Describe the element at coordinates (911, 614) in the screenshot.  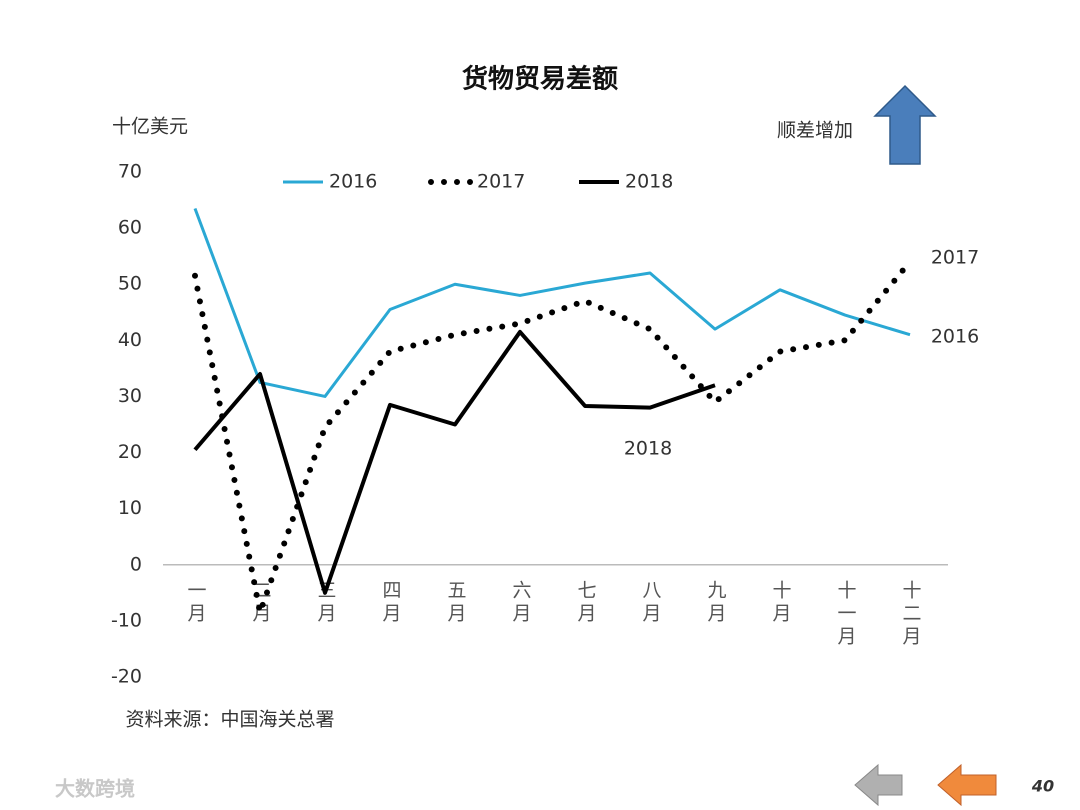
I see `x-tick-label: 十二月` at that location.